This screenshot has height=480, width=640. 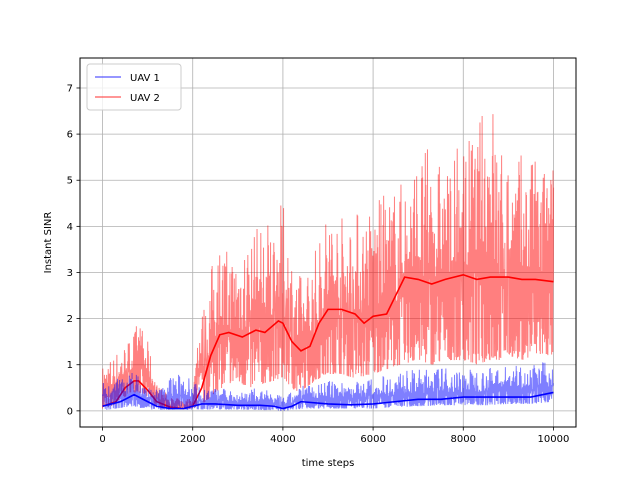 I want to click on y-tick-label: 5, so click(x=70, y=181).